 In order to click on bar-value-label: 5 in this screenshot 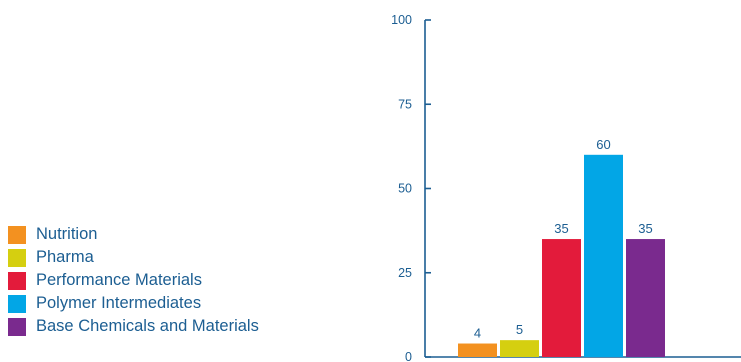, I will do `click(519, 329)`.